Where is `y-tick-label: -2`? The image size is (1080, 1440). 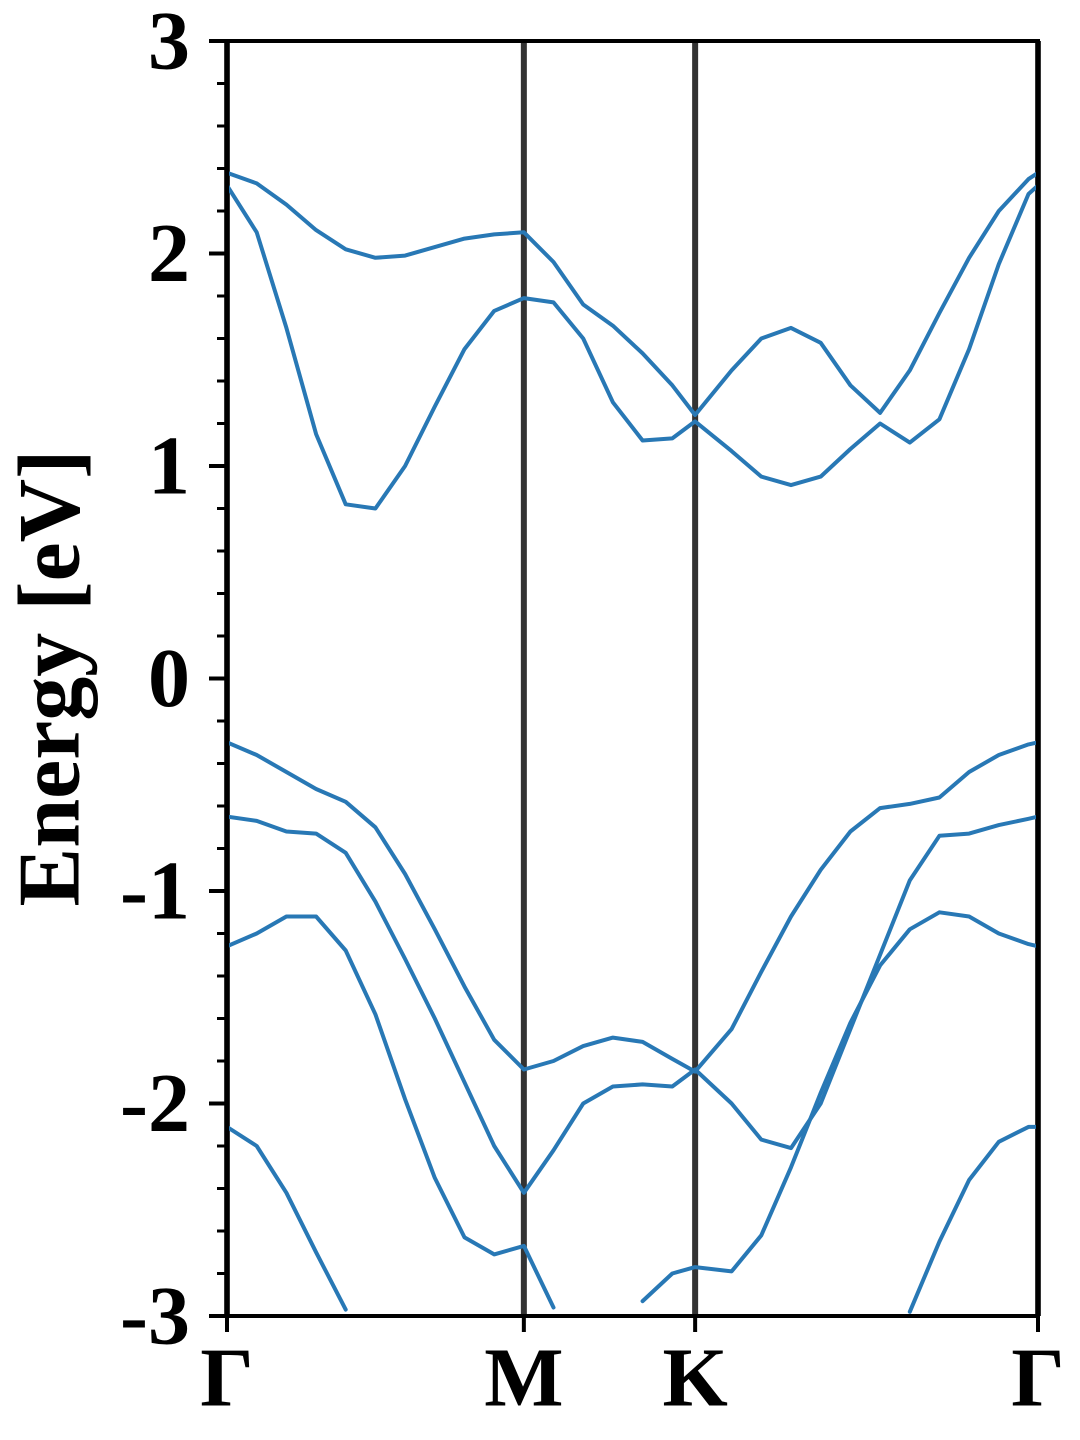 y-tick-label: -2 is located at coordinates (155, 1103).